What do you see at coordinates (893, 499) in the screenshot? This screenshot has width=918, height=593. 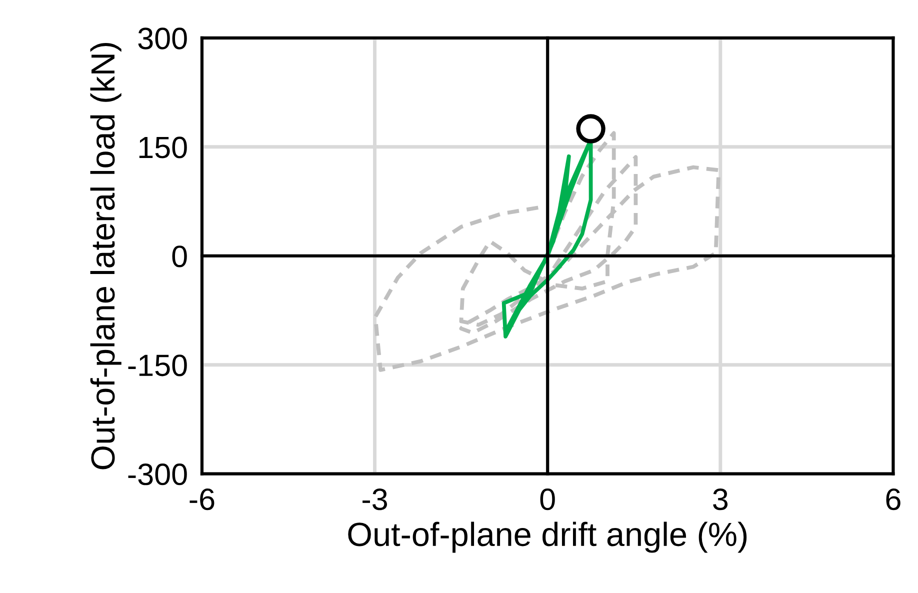 I see `x-tick-label: 6` at bounding box center [893, 499].